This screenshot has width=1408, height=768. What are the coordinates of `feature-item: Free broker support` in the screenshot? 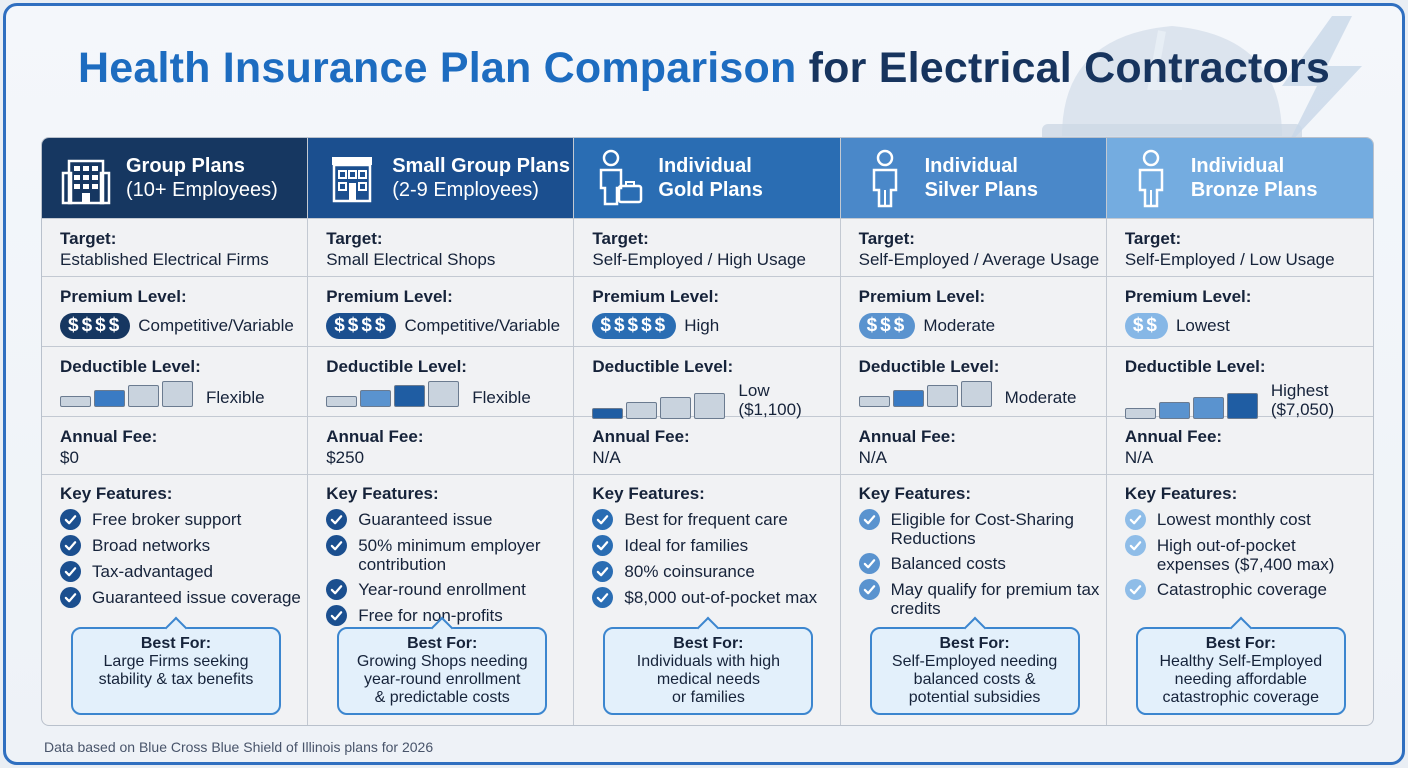 It's located at (183, 519).